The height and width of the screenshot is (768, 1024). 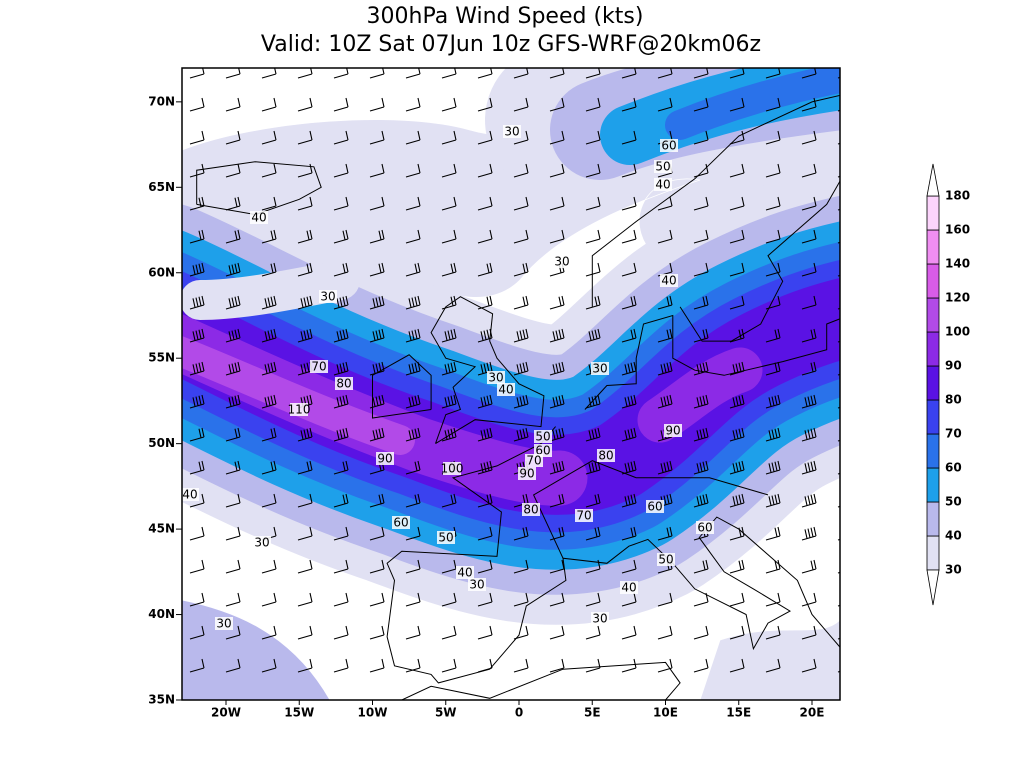 What do you see at coordinates (161, 101) in the screenshot?
I see `lat-label: 70N` at bounding box center [161, 101].